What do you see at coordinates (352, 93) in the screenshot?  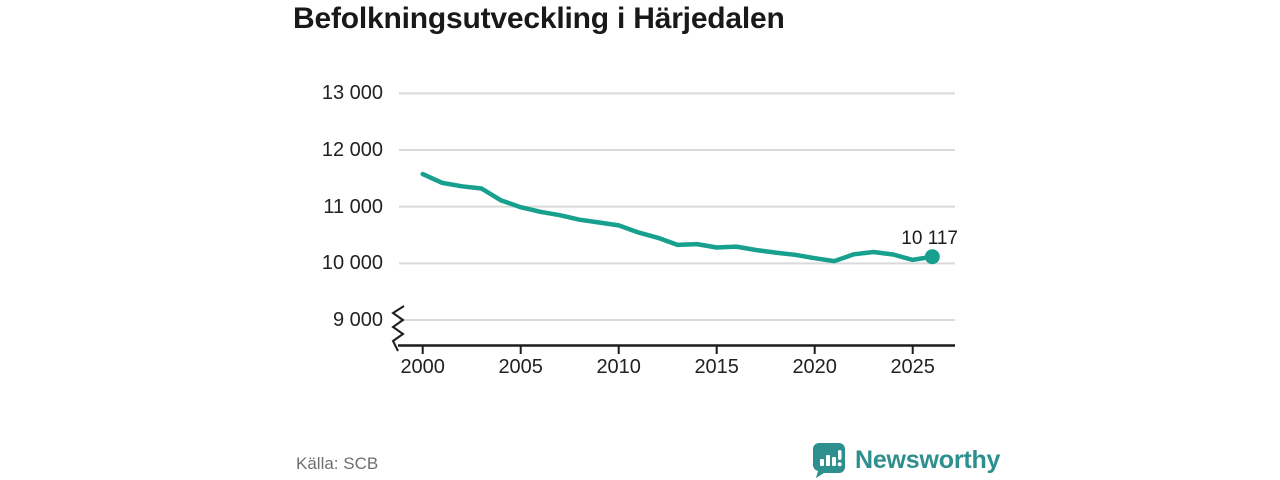 I see `y-axis-label: 13 000` at bounding box center [352, 93].